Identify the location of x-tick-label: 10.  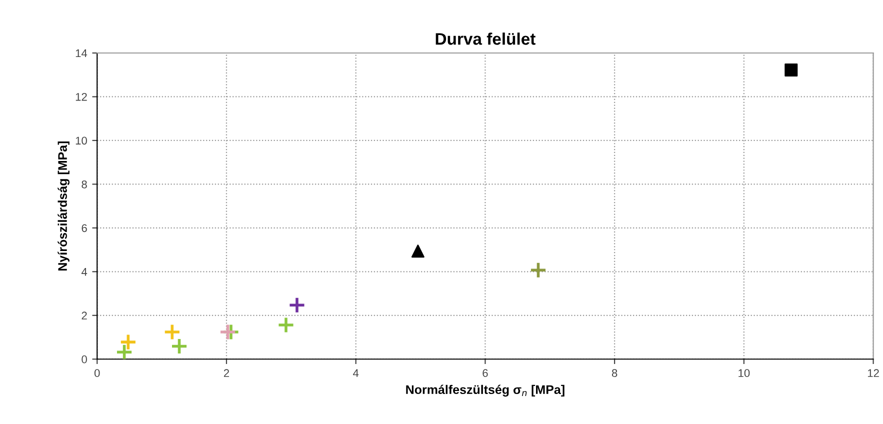
(744, 373).